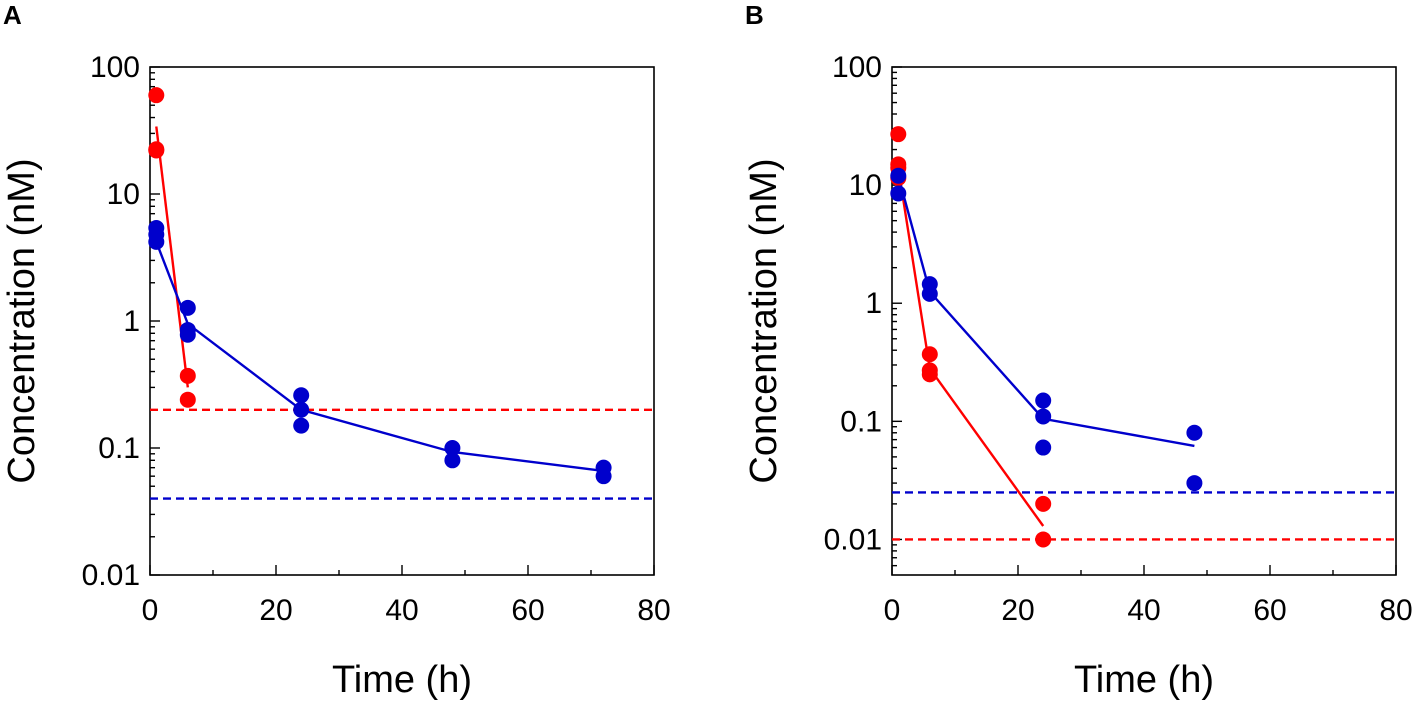  I want to click on panel-a-fit-line-blue, so click(379, 357).